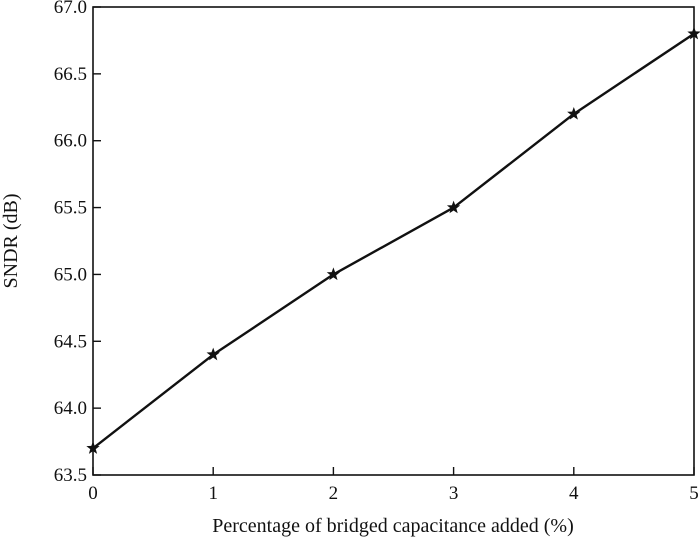  I want to click on y-tick-label: 66.0, so click(70, 141).